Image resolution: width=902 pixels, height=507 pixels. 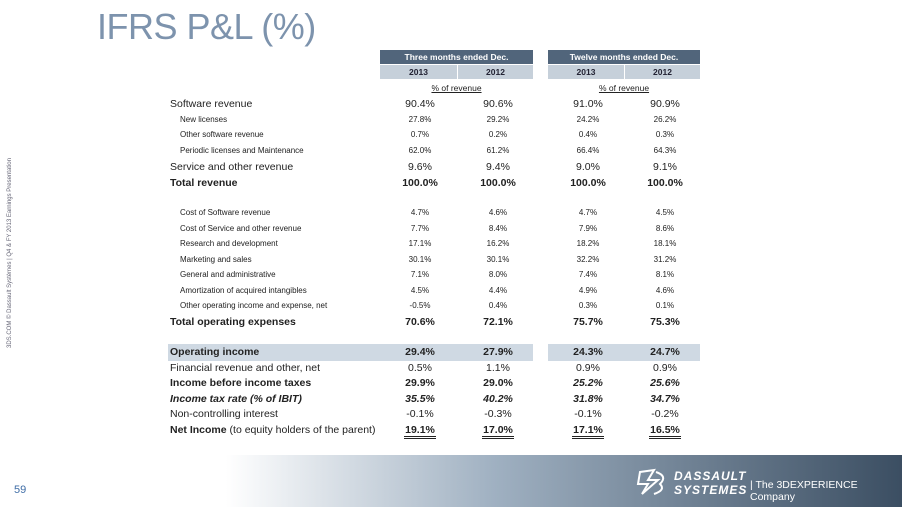 What do you see at coordinates (665, 228) in the screenshot?
I see `value: 8.6%` at bounding box center [665, 228].